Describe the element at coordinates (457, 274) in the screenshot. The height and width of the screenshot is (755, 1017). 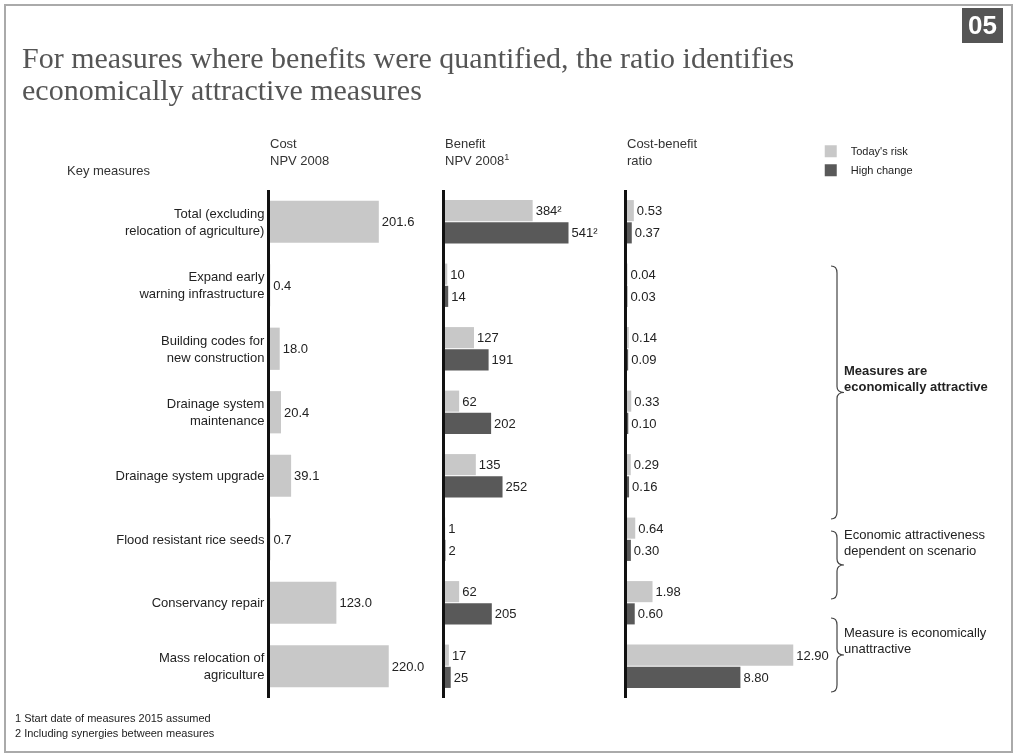
I see `data-label: 10` at that location.